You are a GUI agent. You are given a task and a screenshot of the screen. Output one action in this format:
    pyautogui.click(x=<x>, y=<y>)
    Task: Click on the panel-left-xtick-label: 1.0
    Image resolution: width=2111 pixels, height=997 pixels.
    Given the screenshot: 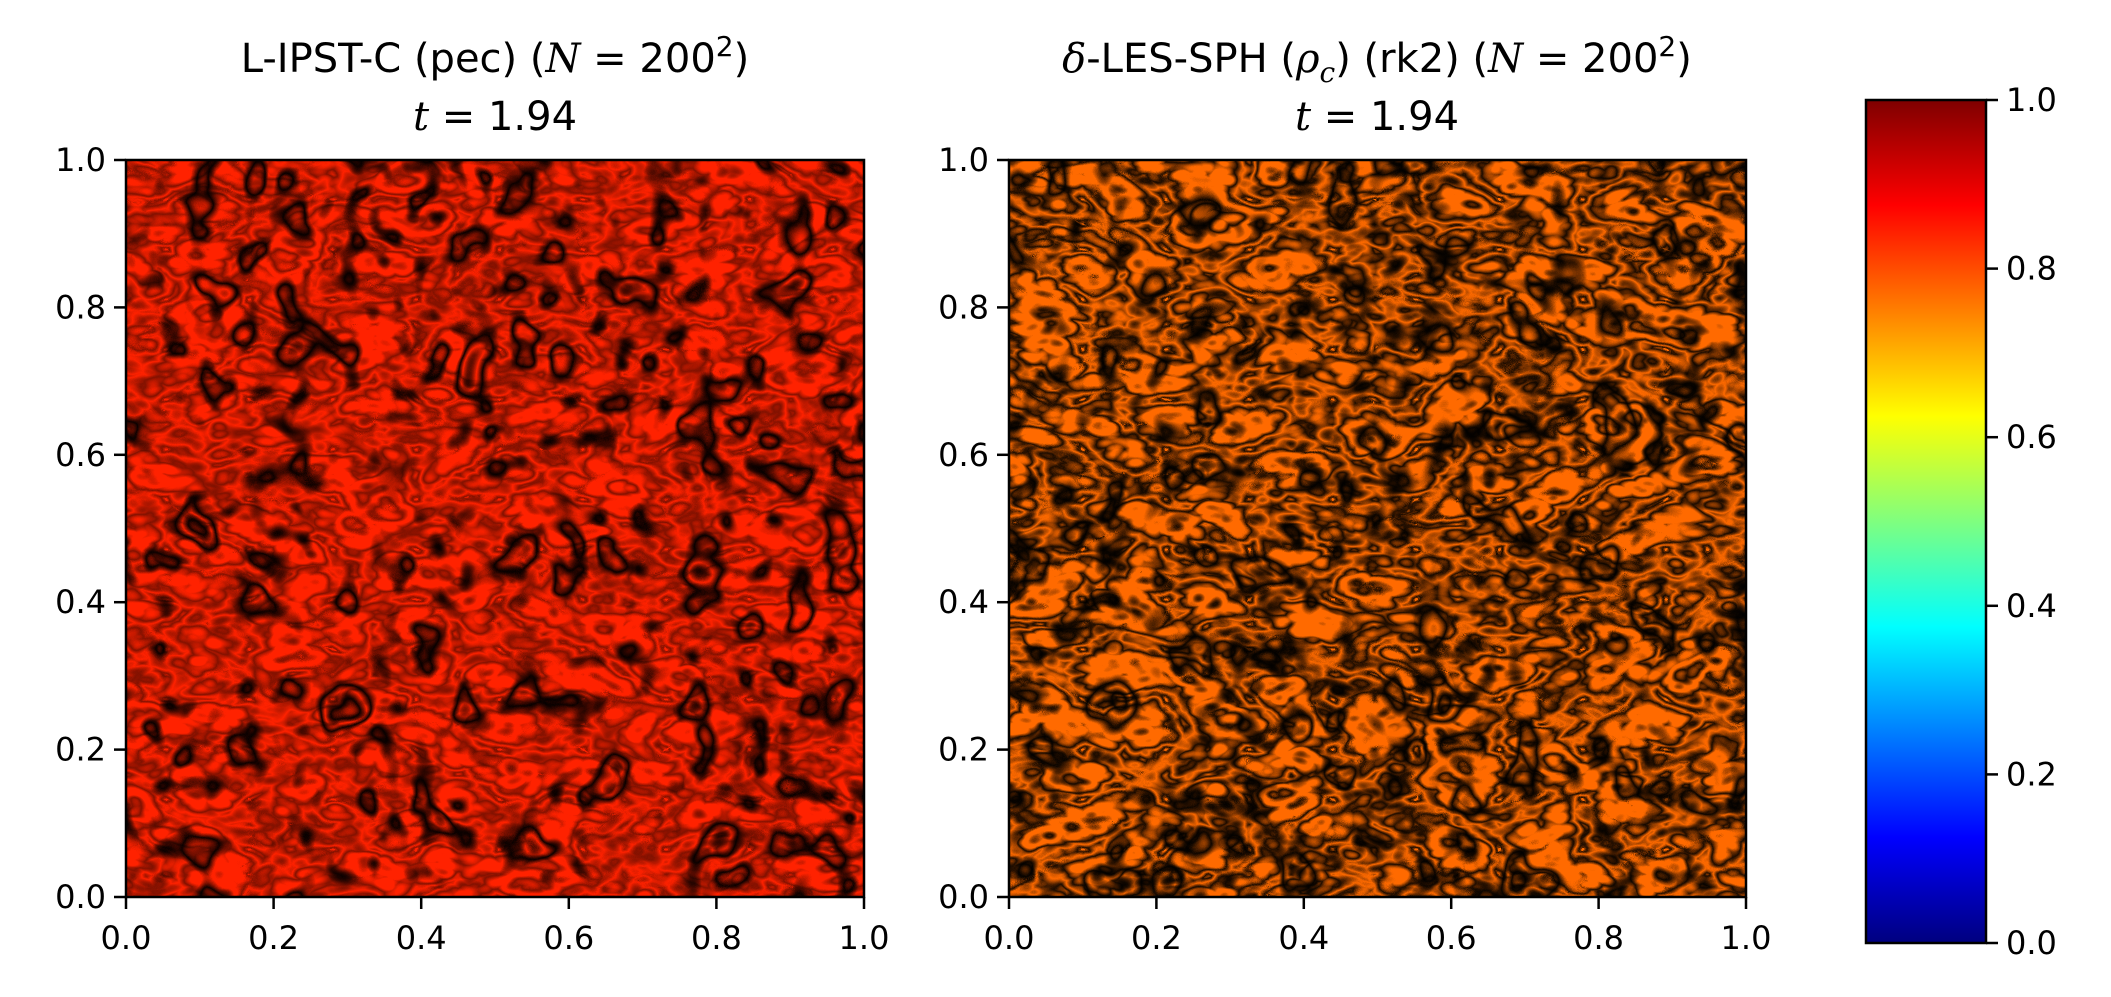 What is the action you would take?
    pyautogui.click(x=864, y=938)
    